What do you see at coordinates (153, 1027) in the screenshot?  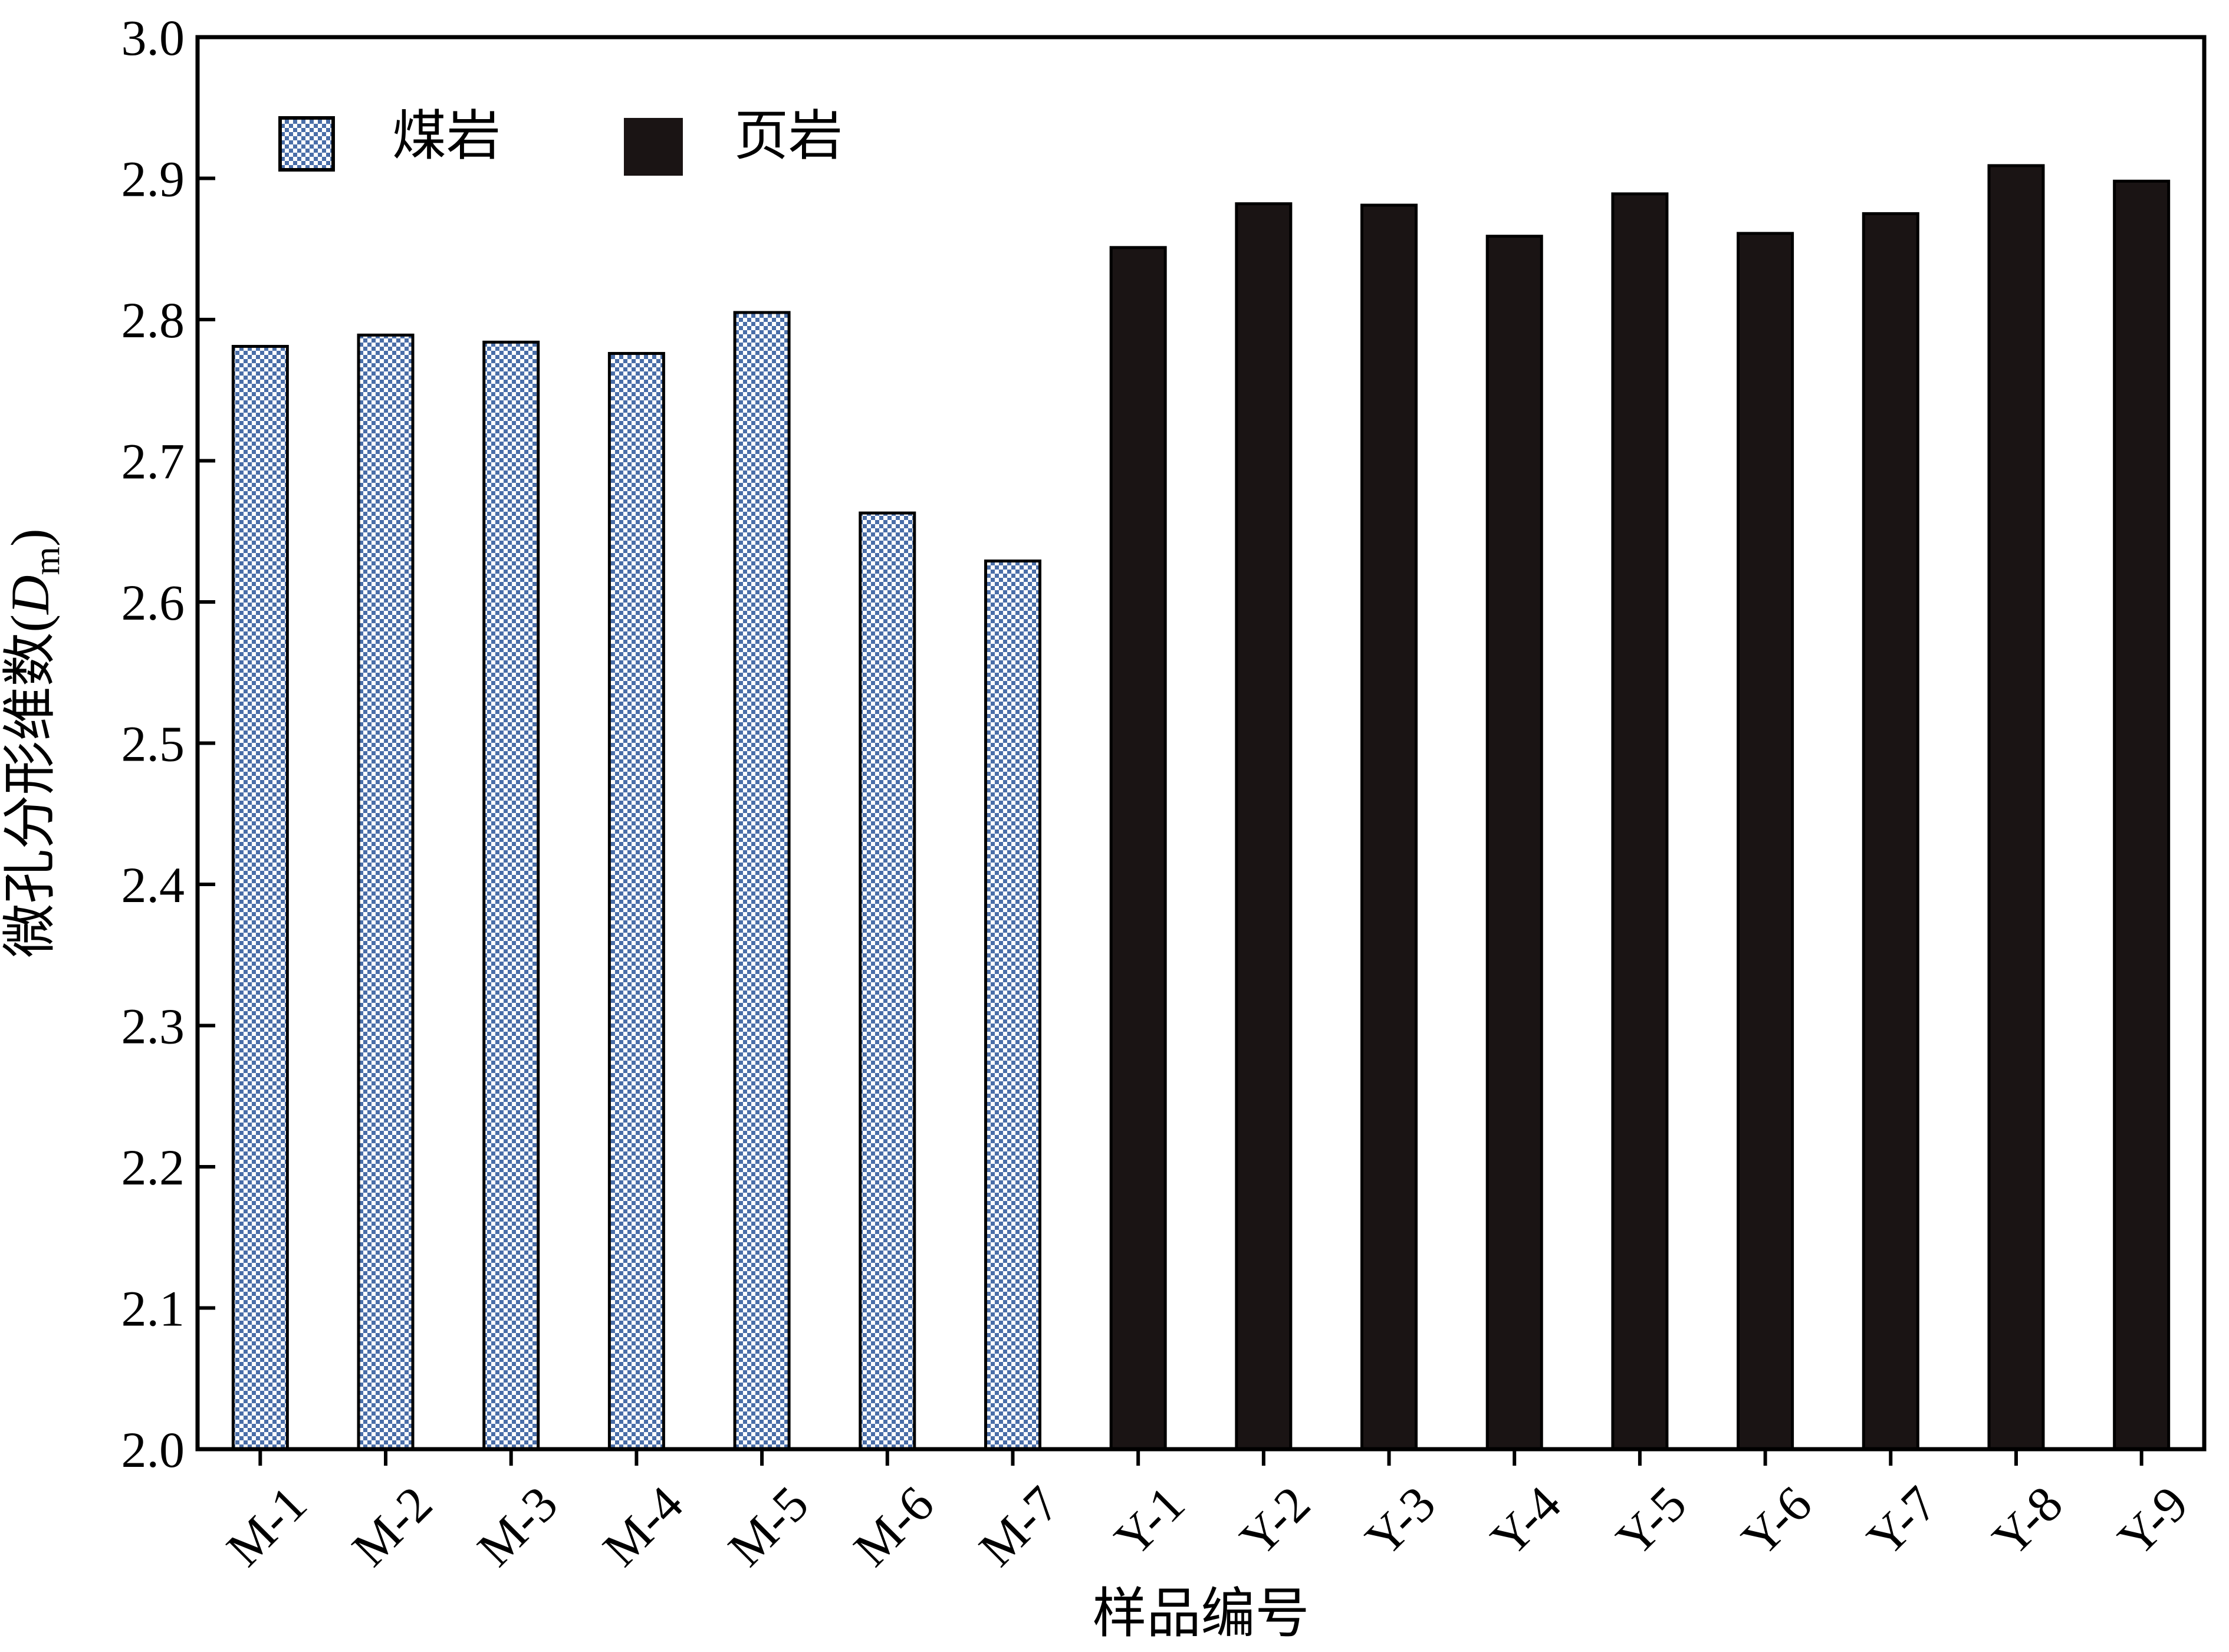 I see `y-tick-label: 2.3` at bounding box center [153, 1027].